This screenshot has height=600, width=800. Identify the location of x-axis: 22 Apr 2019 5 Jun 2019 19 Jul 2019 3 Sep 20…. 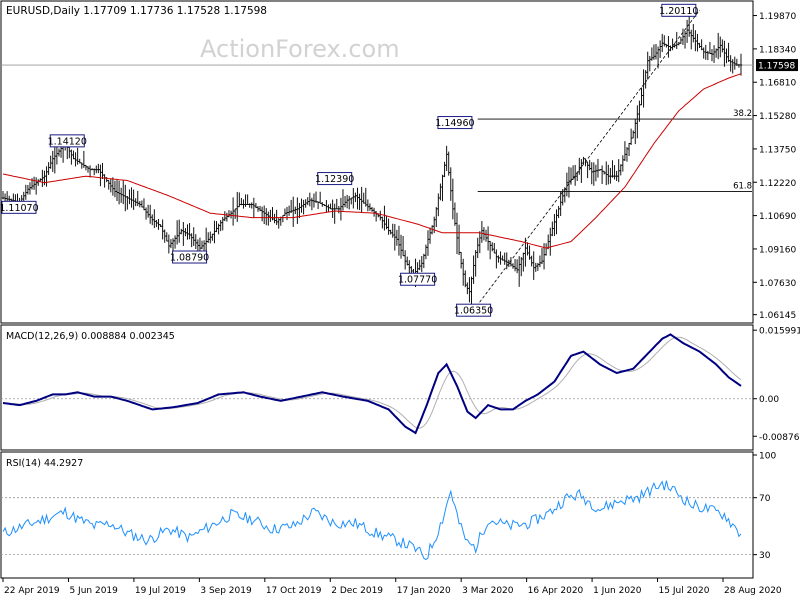
(392, 587).